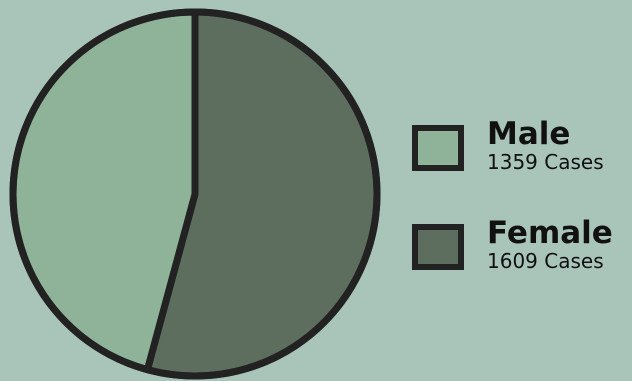 The image size is (632, 381). What do you see at coordinates (438, 247) in the screenshot?
I see `legend-swatch-female` at bounding box center [438, 247].